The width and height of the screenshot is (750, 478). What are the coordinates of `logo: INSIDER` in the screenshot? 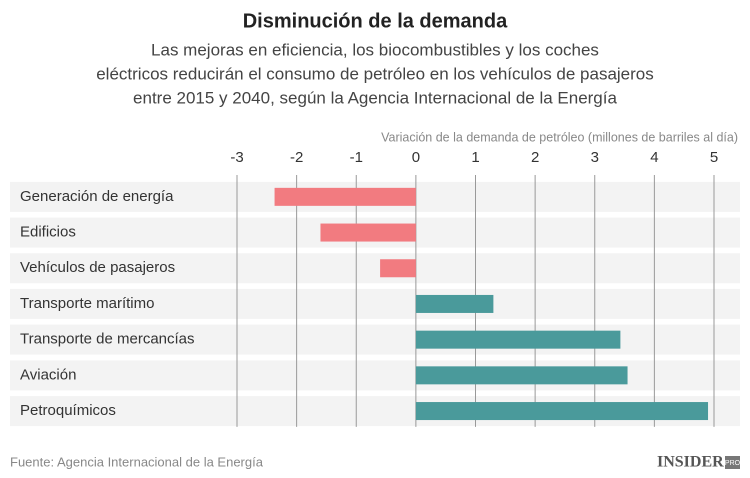 It's located at (690, 462).